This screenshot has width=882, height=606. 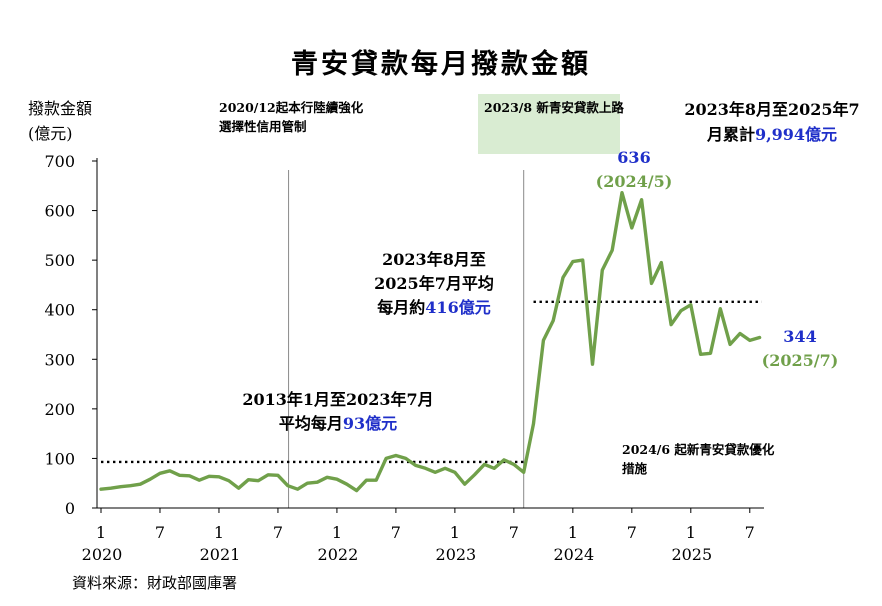 I want to click on annotation-highlight-box, so click(x=549, y=124).